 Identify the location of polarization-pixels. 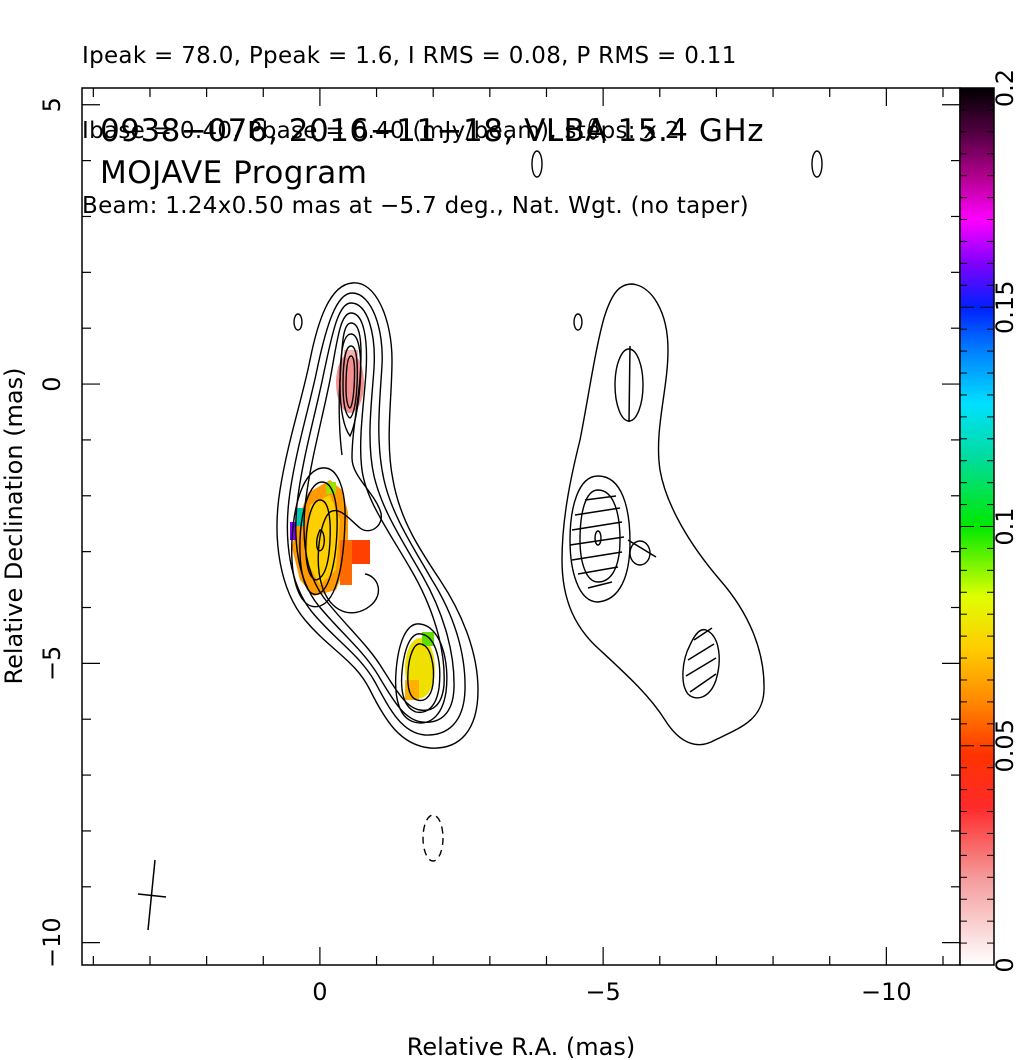
(362, 525).